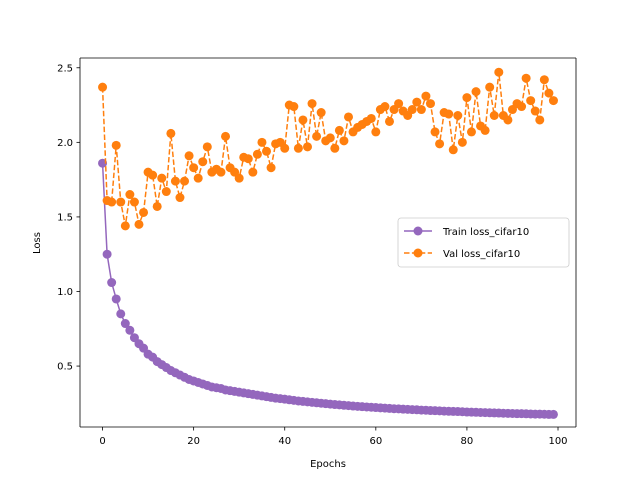 Image resolution: width=640 pixels, height=480 pixels. What do you see at coordinates (481, 254) in the screenshot?
I see `legend-label-val: Val loss_cifar10` at bounding box center [481, 254].